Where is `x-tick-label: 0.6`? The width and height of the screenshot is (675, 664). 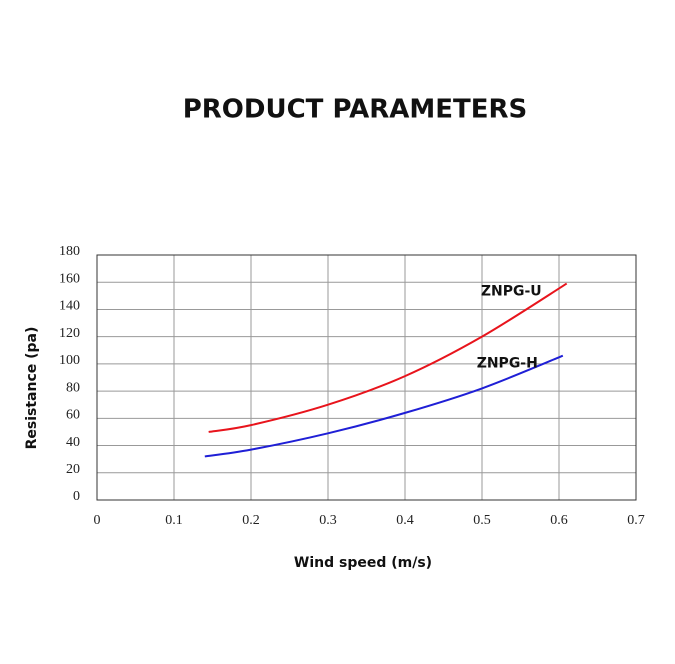 x-tick-label: 0.6 is located at coordinates (559, 520).